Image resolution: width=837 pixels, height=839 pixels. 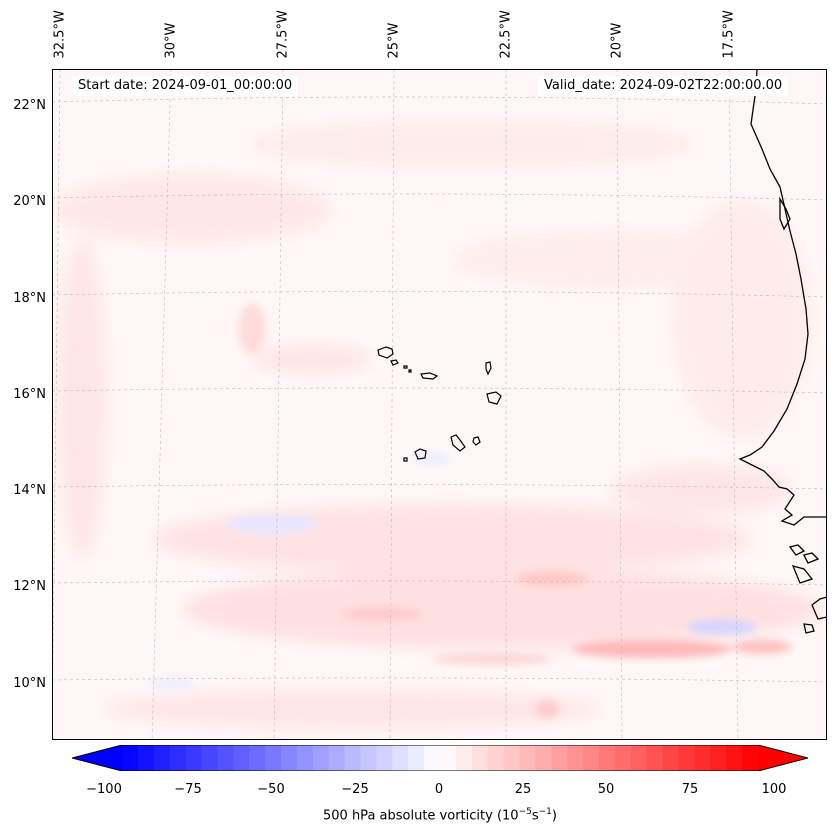 I want to click on colorbar-tick-50: 50, so click(x=606, y=789).